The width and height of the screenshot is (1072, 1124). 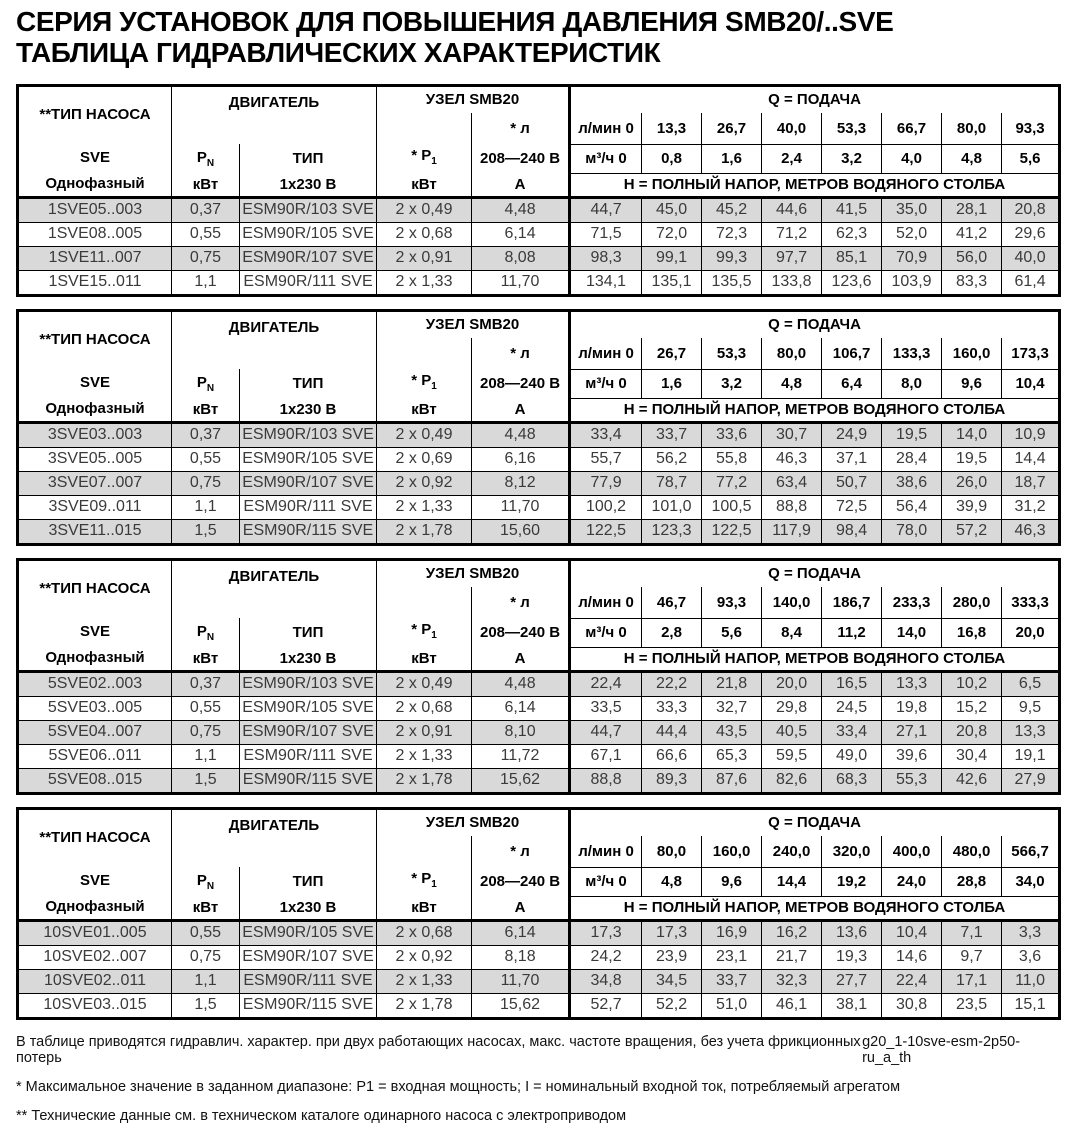 What do you see at coordinates (474, 822) in the screenshot?
I see `unit-group-header: УЗЕЛ SMB20` at bounding box center [474, 822].